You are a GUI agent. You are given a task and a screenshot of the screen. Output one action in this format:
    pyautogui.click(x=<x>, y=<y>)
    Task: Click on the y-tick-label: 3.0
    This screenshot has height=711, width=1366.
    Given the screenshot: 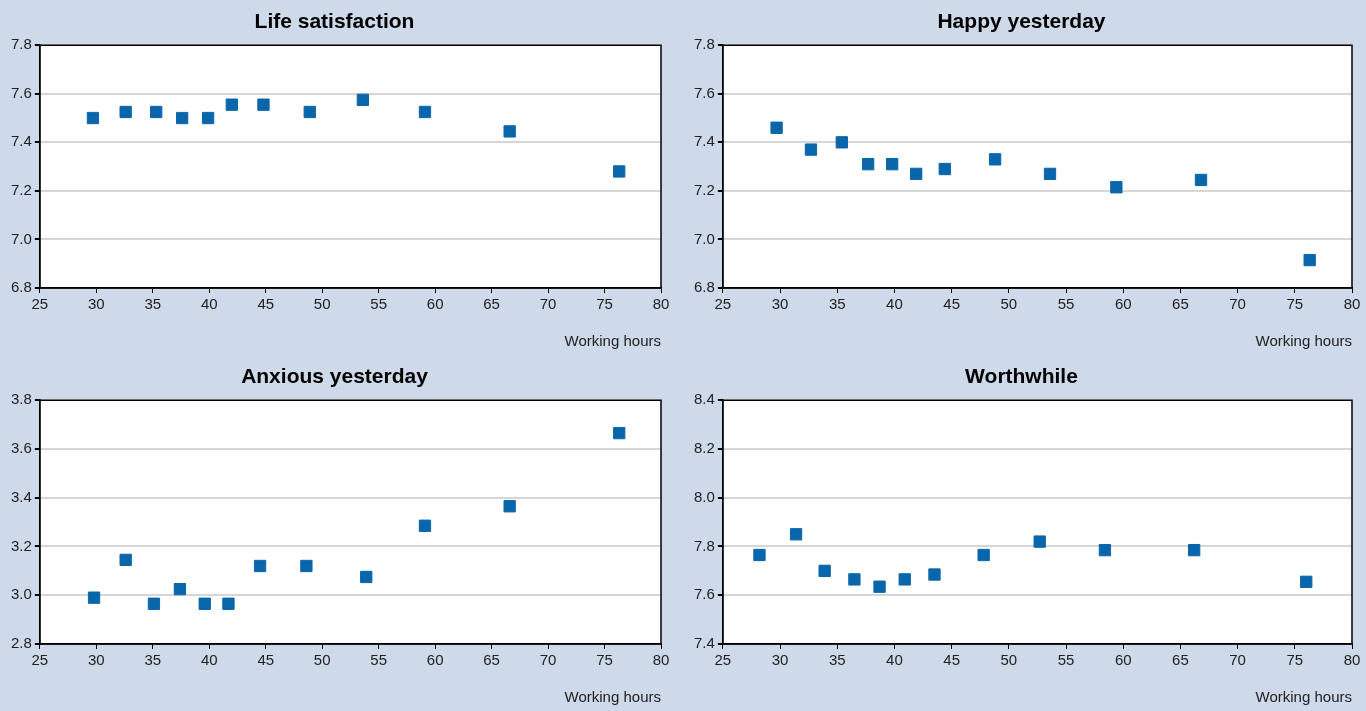 What is the action you would take?
    pyautogui.click(x=21, y=594)
    